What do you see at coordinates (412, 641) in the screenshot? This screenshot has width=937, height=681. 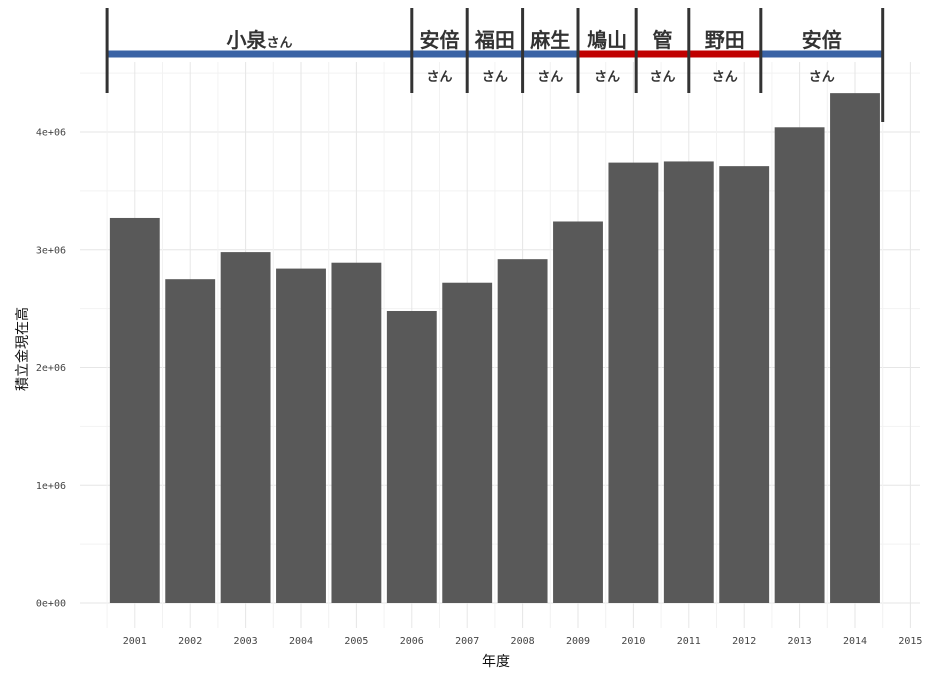 I see `x-tick-label: 2006` at bounding box center [412, 641].